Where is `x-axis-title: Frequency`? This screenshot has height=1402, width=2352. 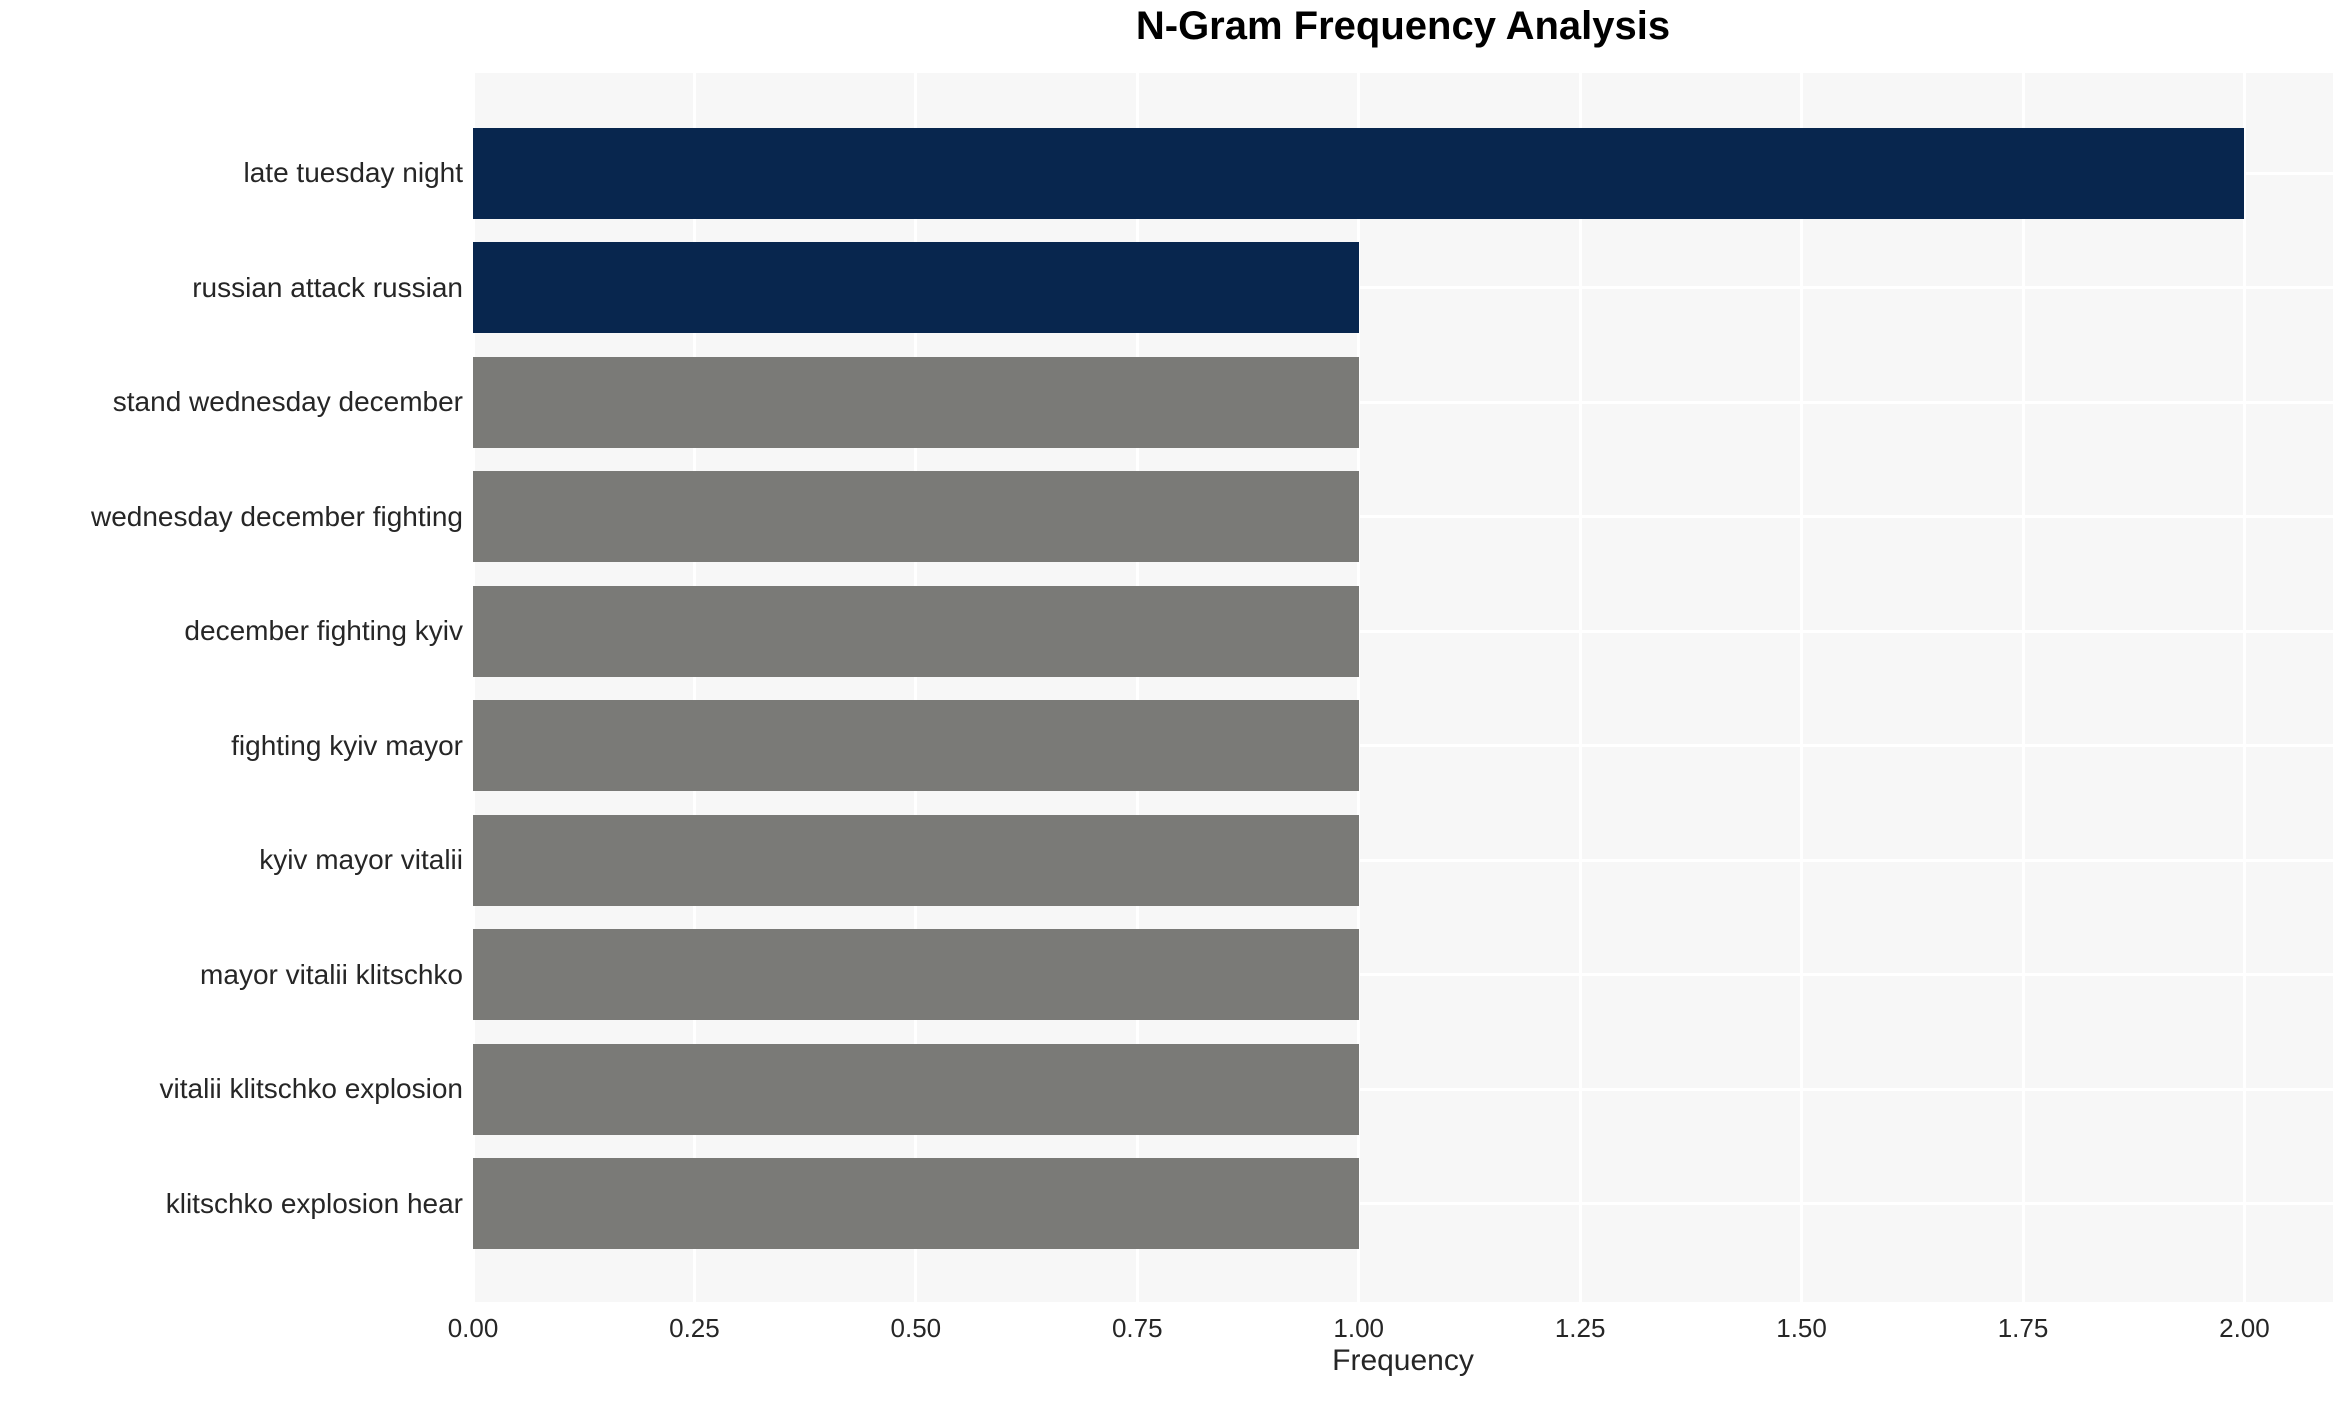 x-axis-title: Frequency is located at coordinates (1403, 1360).